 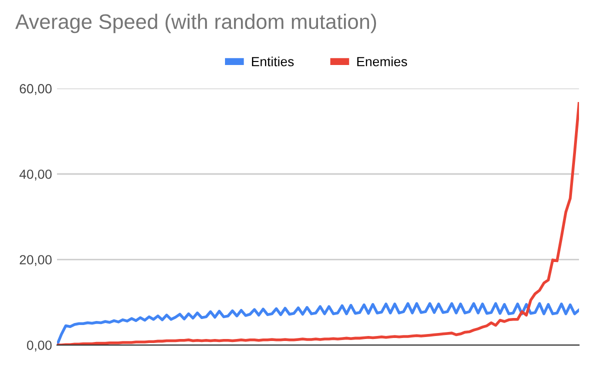 I want to click on legend-label: Enemies, so click(x=382, y=61).